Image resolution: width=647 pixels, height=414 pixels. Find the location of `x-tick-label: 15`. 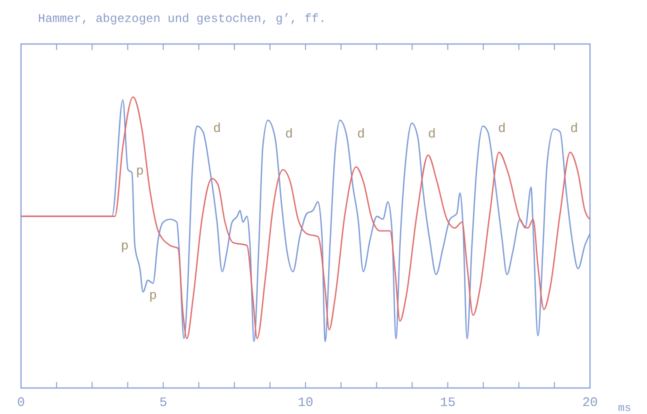

x-tick-label: 15 is located at coordinates (448, 402).